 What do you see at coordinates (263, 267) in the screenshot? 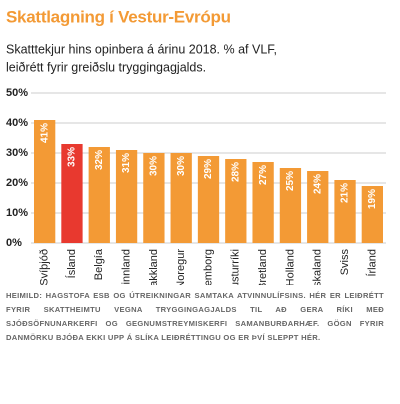
I see `x-tick-label: Bretland` at bounding box center [263, 267].